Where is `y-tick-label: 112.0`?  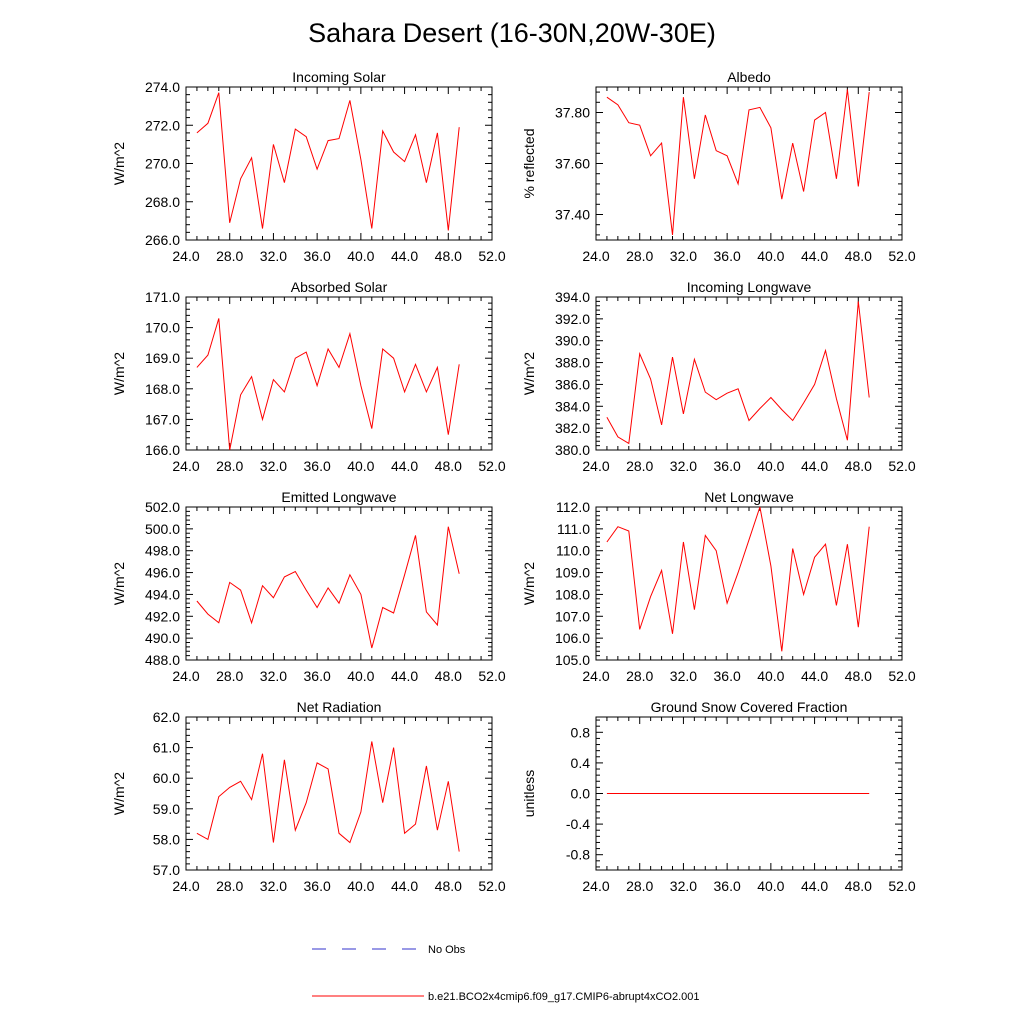 y-tick-label: 112.0 is located at coordinates (573, 507).